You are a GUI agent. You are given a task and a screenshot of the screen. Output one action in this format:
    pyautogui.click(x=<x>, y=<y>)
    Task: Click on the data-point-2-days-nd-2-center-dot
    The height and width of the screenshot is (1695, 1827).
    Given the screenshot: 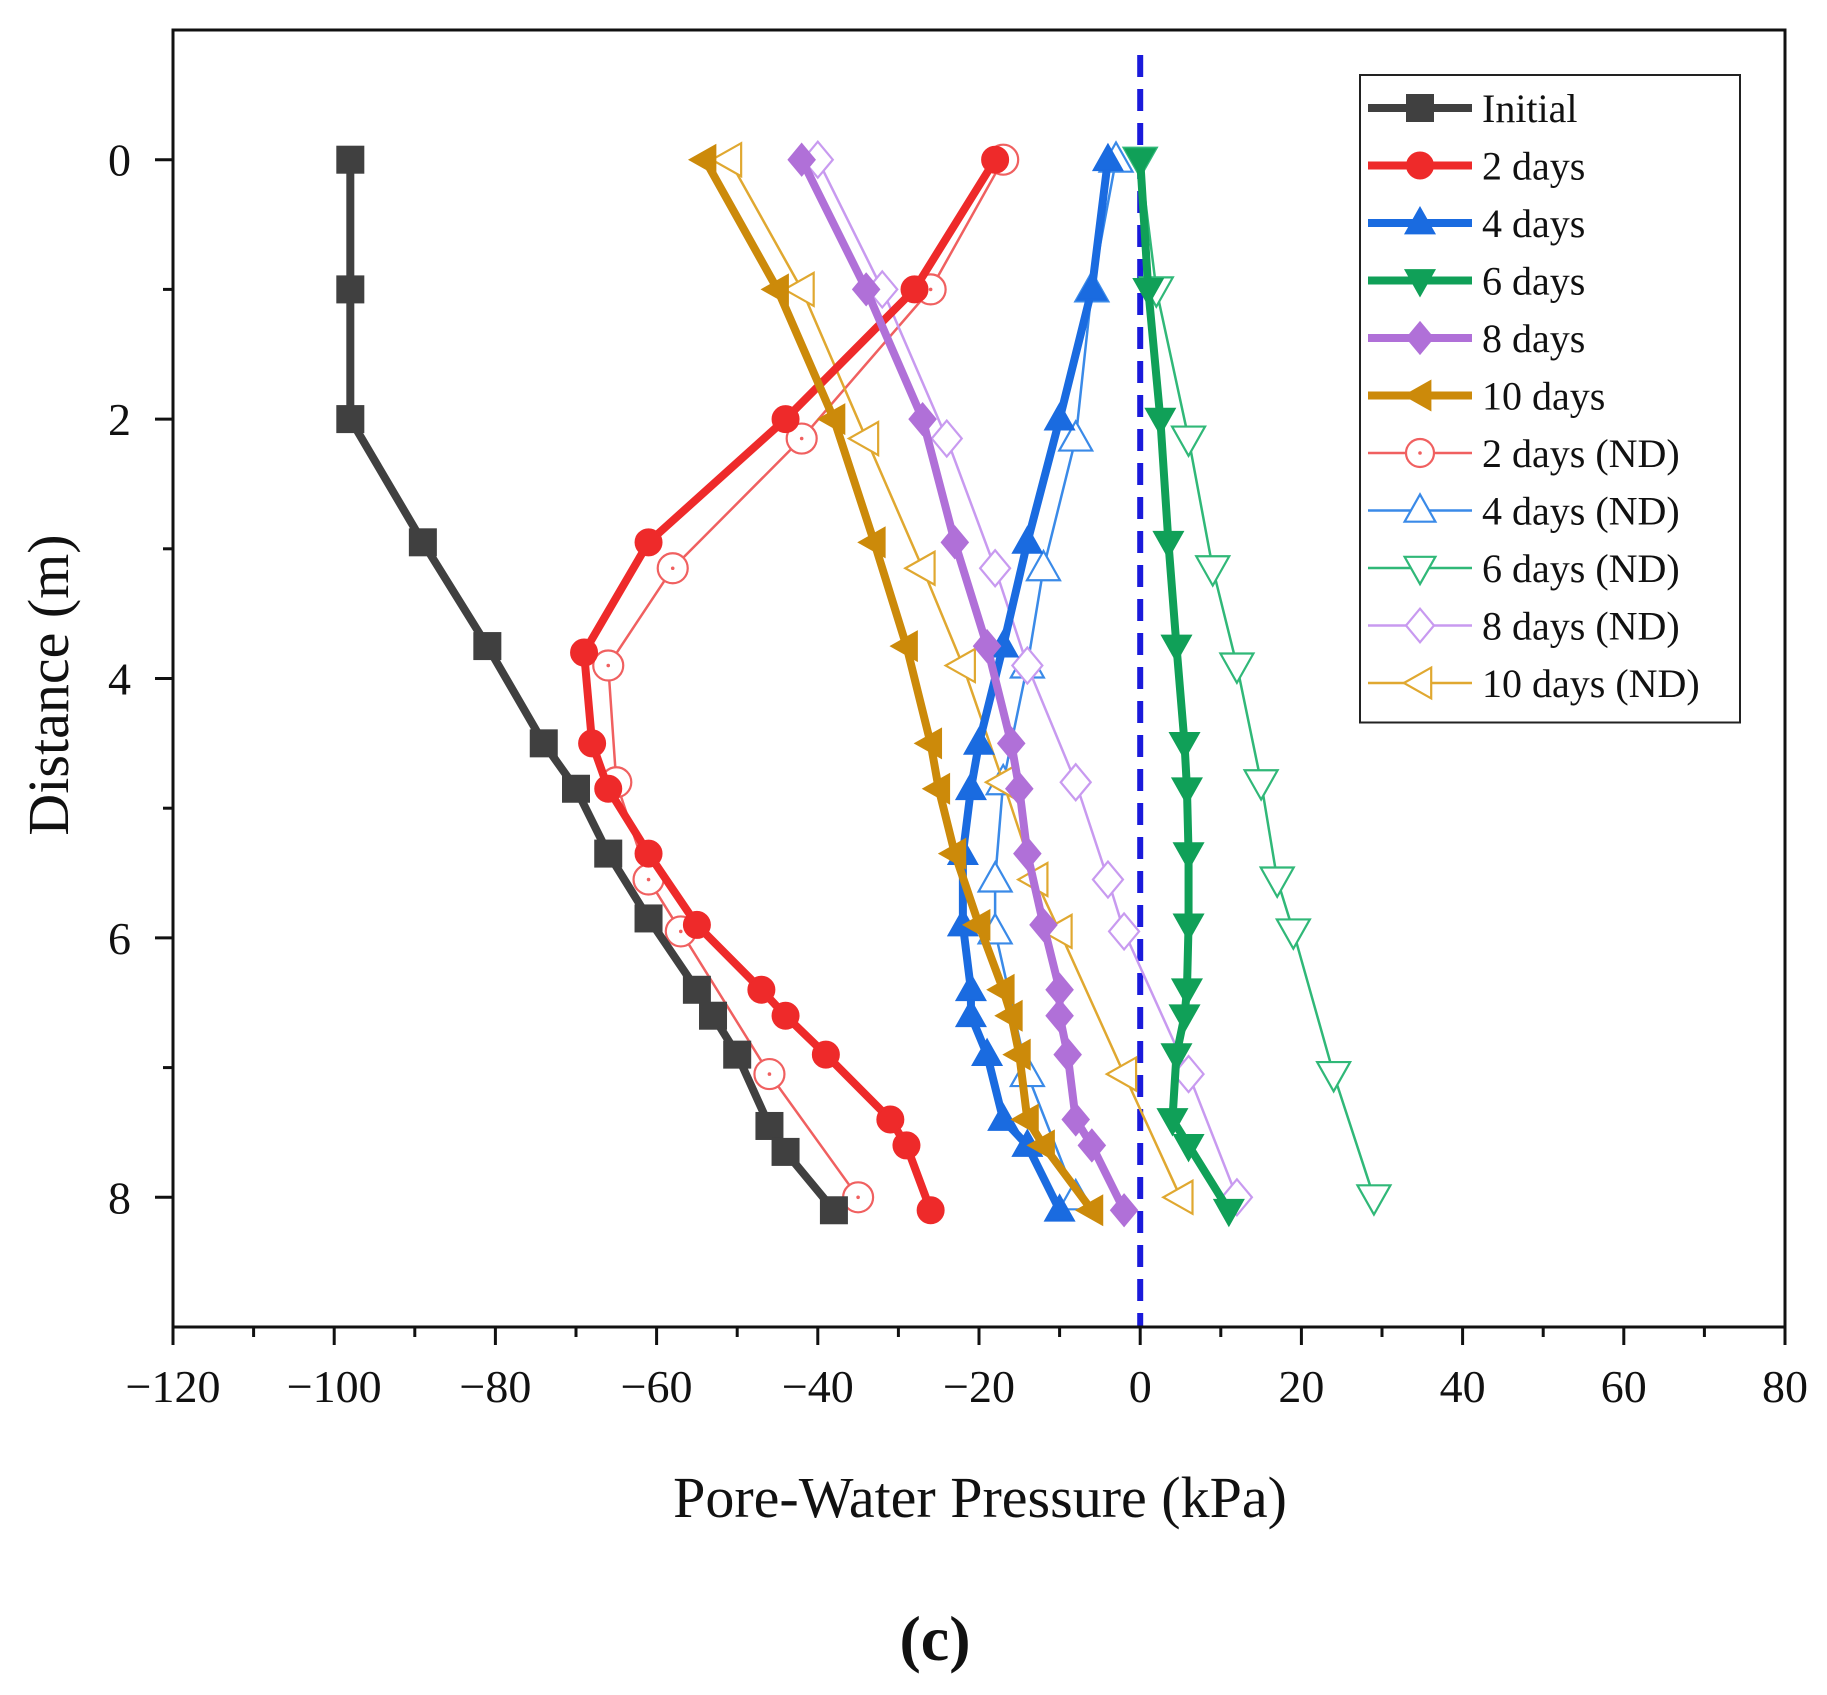 What is the action you would take?
    pyautogui.click(x=801, y=438)
    